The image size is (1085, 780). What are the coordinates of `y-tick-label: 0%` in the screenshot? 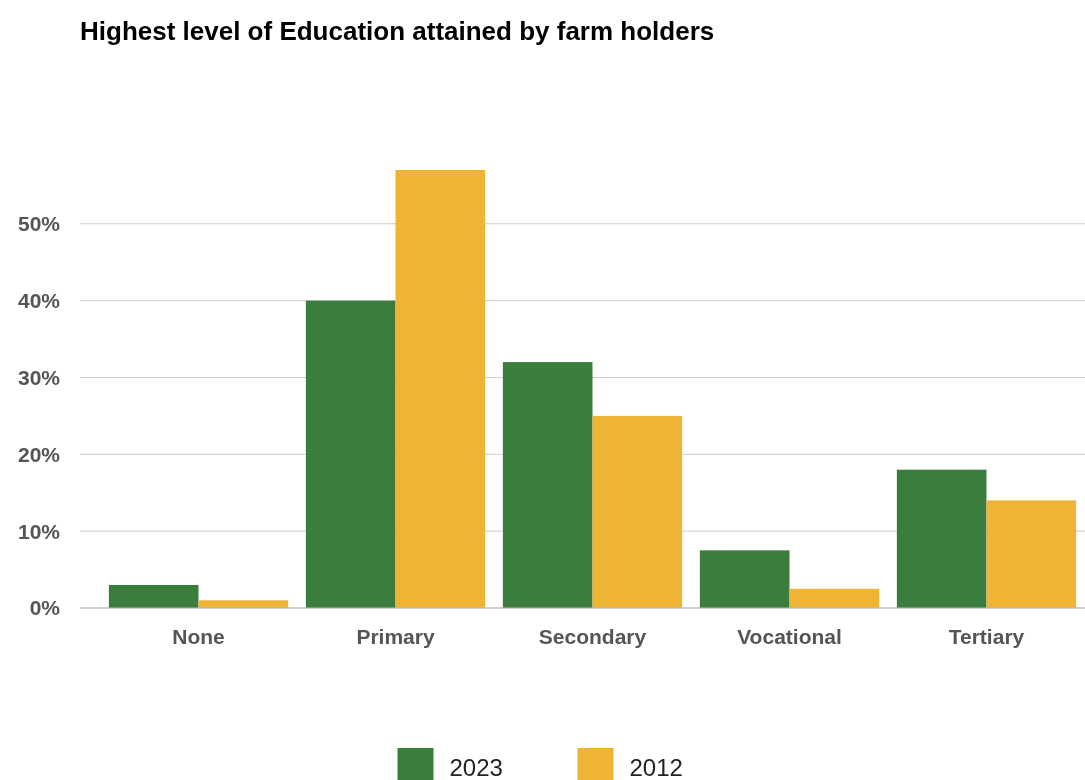 It's located at (45, 608).